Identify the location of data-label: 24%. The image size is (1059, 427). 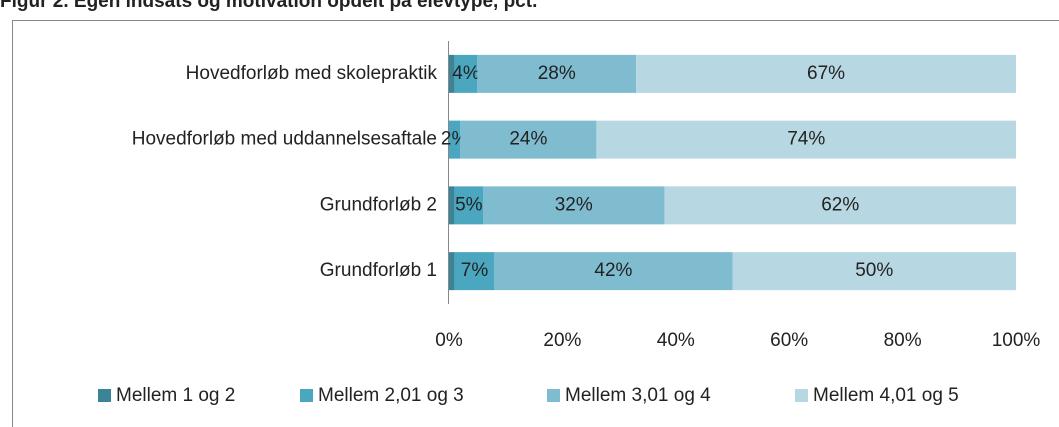
(528, 139).